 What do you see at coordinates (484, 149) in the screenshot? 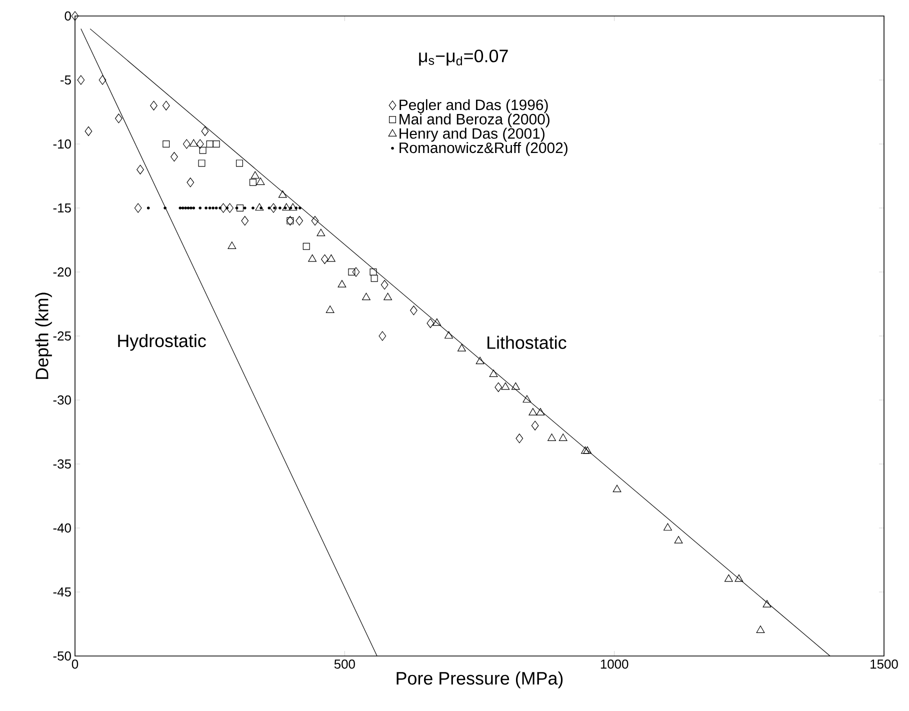
I see `legend-label: Romanowicz&Ruff (2002)` at bounding box center [484, 149].